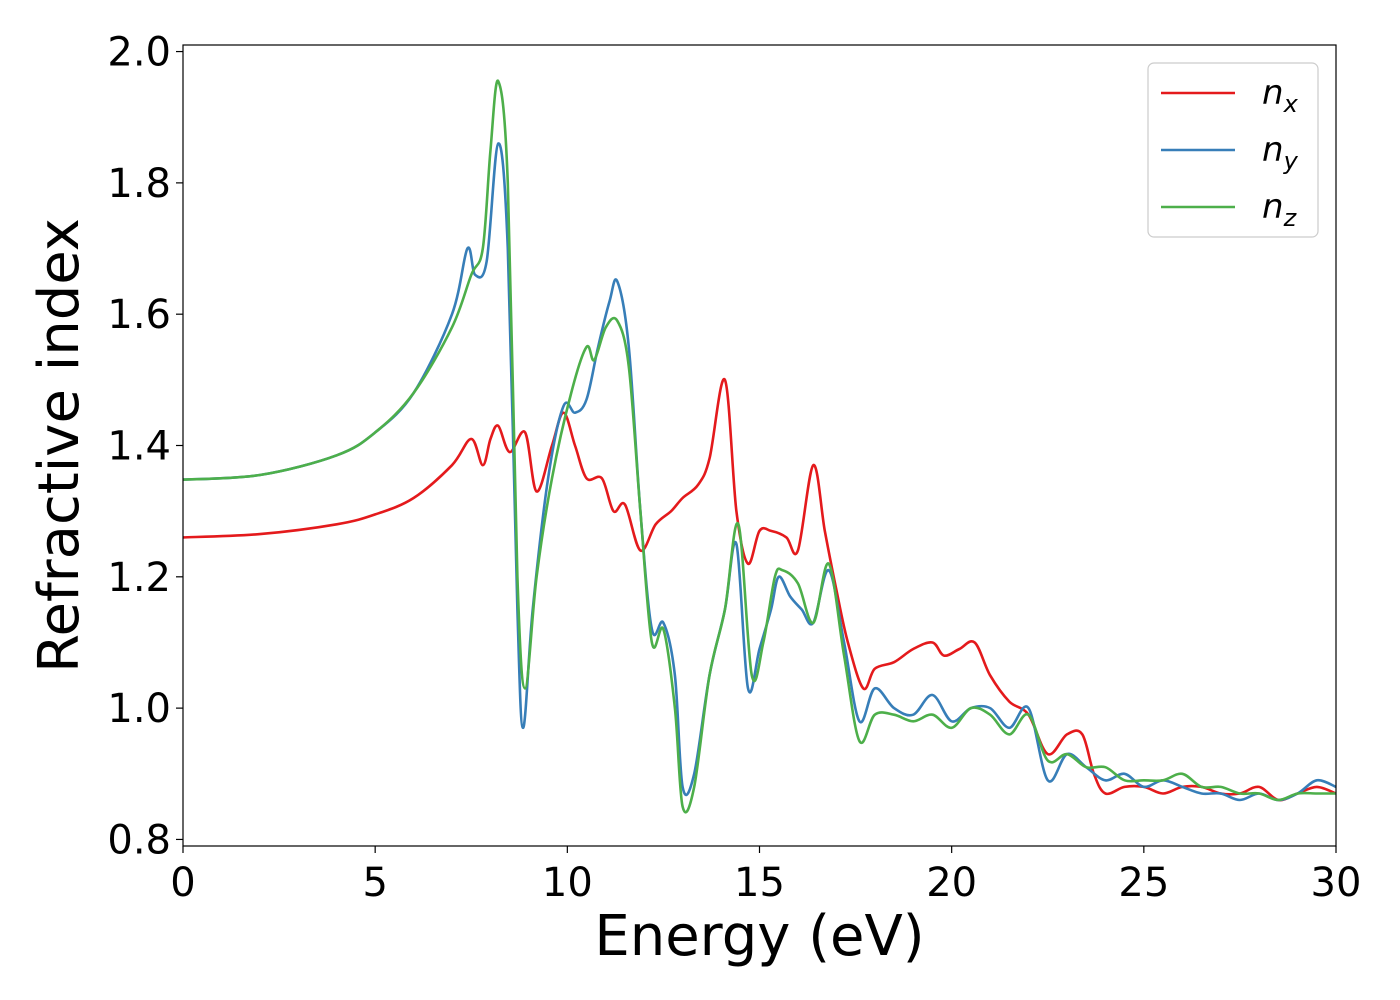 The height and width of the screenshot is (1000, 1400). What do you see at coordinates (1291, 161) in the screenshot?
I see `legend-label-subscript: y` at bounding box center [1291, 161].